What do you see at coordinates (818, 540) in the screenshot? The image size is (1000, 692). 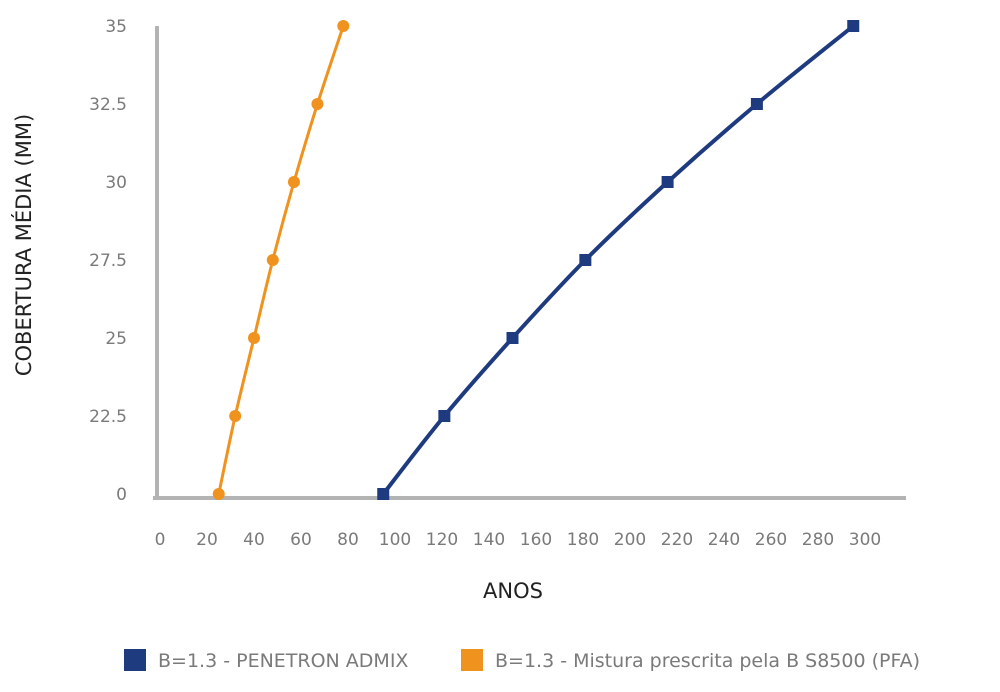 I see `x-tick-label: 280` at bounding box center [818, 540].